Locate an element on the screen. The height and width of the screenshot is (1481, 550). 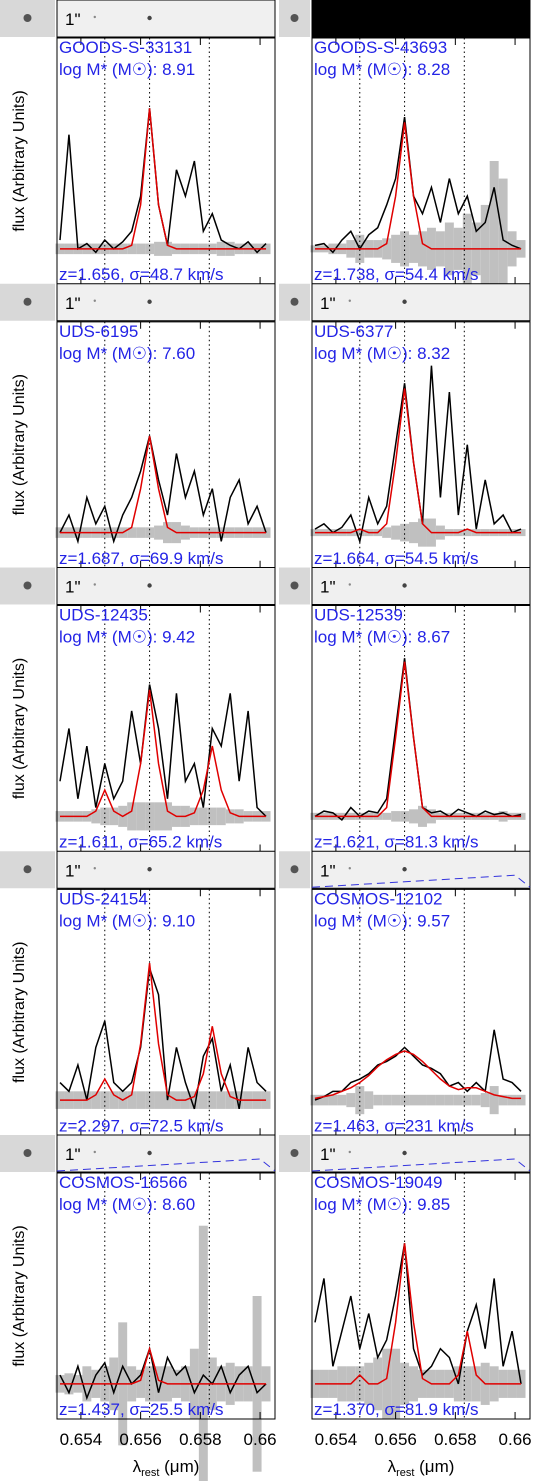
x-tick-label: 0.66 is located at coordinates (260, 1439).